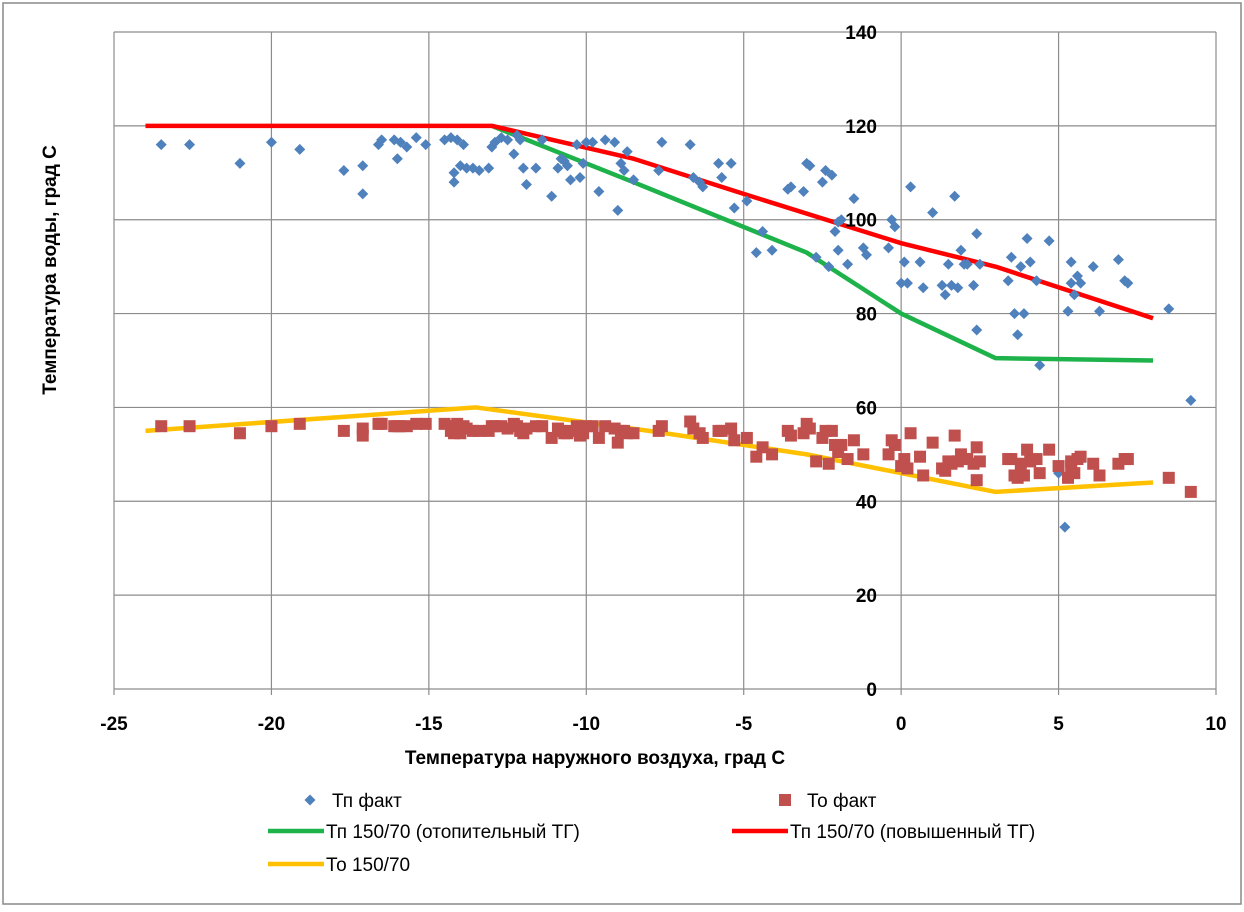  Describe the element at coordinates (453, 832) in the screenshot. I see `legend-label: Тп 150/70 (отопительный ТГ)` at that location.